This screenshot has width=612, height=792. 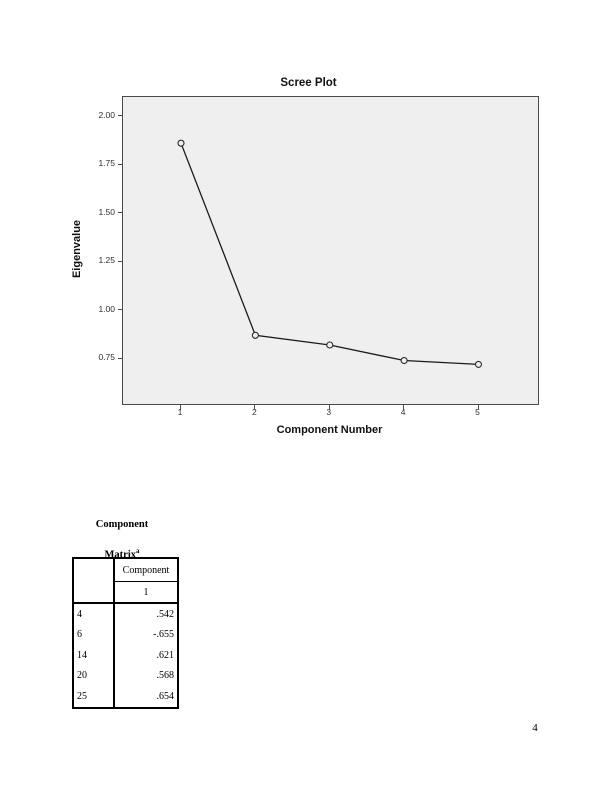 I want to click on x-tick-label: 5, so click(x=477, y=412).